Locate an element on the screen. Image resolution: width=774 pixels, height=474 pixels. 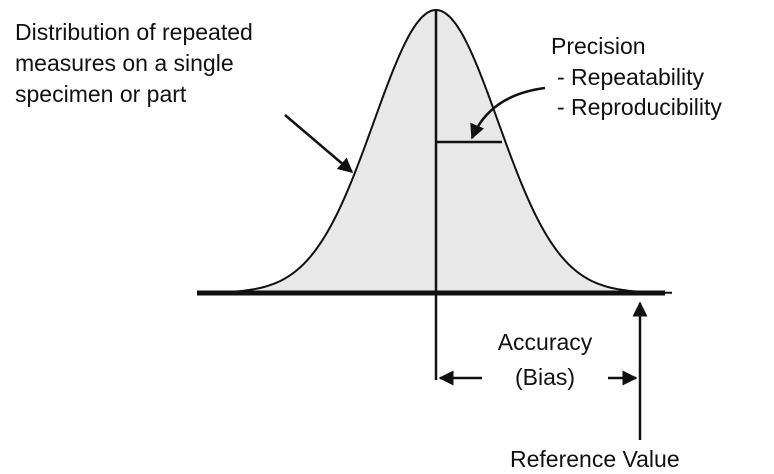
distribution-arrow is located at coordinates (319, 143).